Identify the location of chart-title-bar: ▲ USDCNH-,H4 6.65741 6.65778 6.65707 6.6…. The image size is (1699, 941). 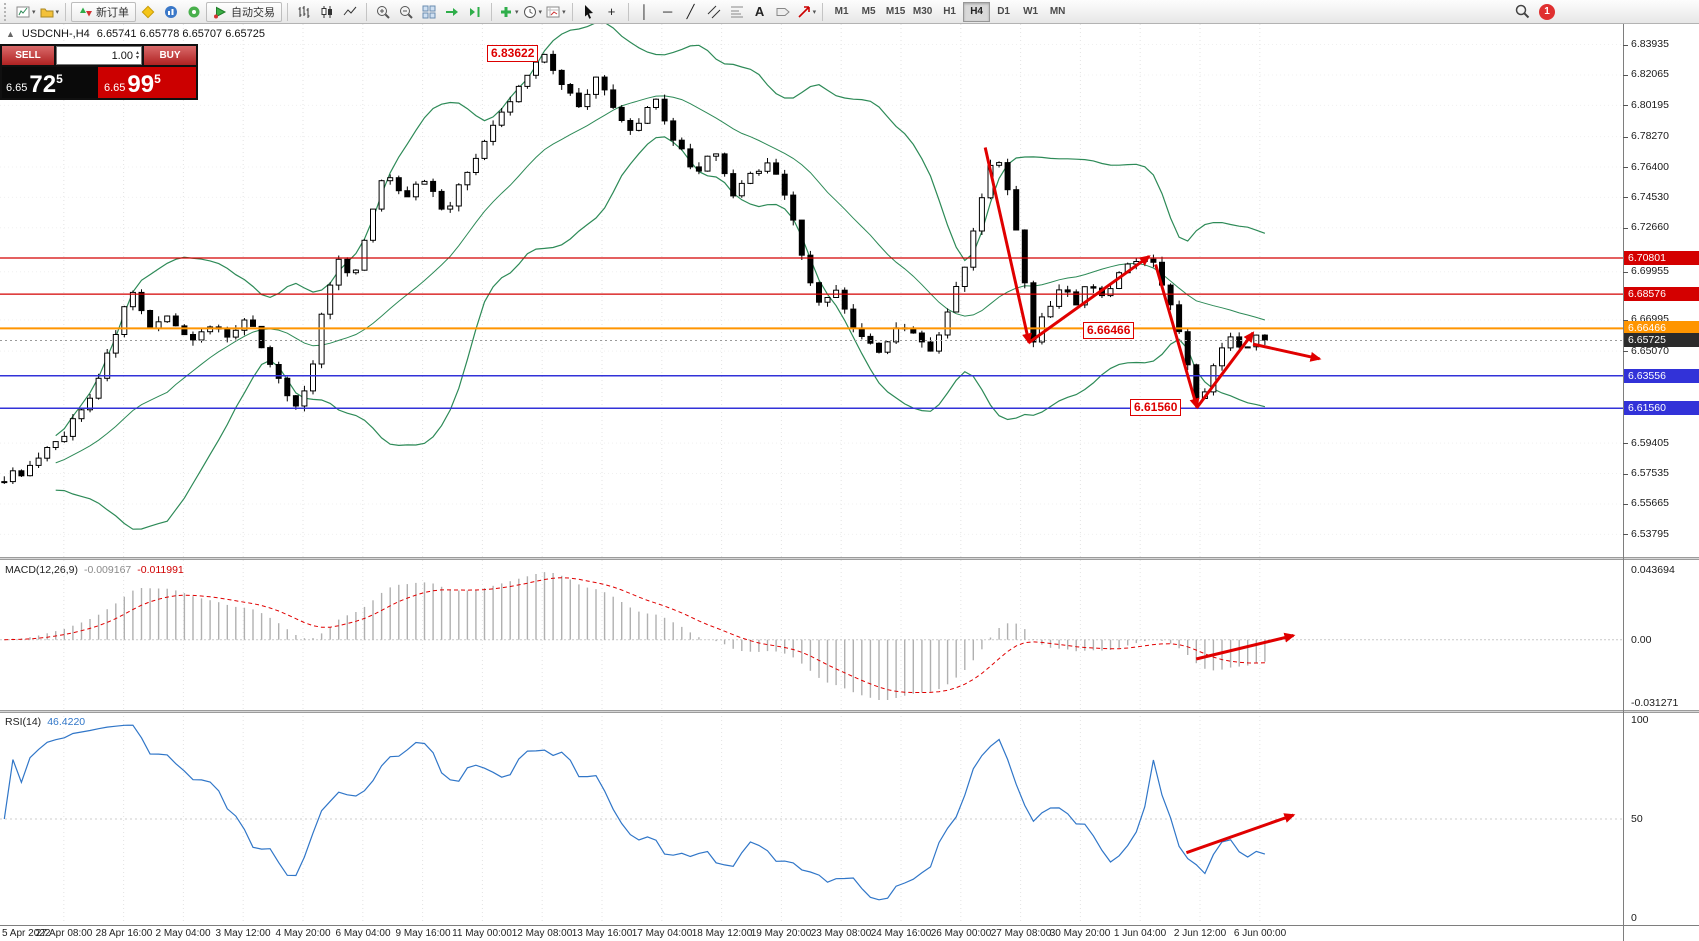
(135, 34).